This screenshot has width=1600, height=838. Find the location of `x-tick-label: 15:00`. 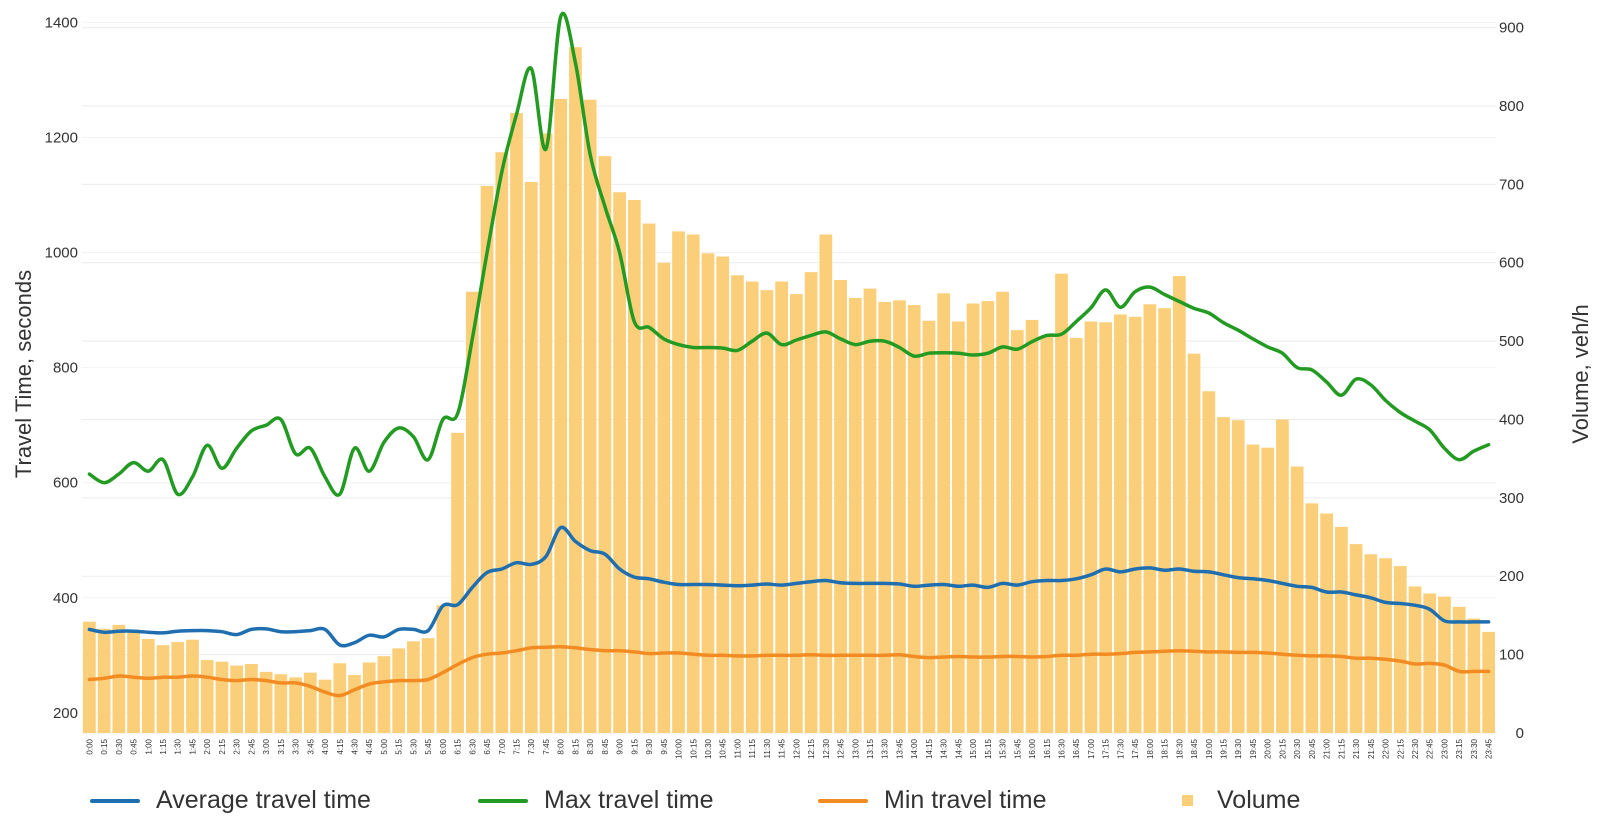

x-tick-label: 15:00 is located at coordinates (973, 748).